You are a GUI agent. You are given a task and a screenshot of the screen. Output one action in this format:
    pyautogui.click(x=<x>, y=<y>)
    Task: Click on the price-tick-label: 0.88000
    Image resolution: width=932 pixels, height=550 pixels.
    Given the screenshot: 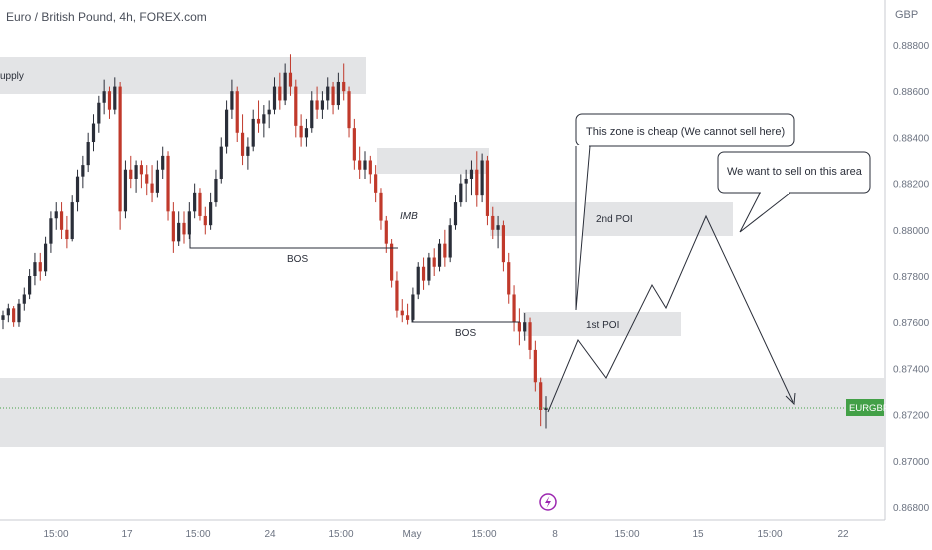 What is the action you would take?
    pyautogui.click(x=911, y=231)
    